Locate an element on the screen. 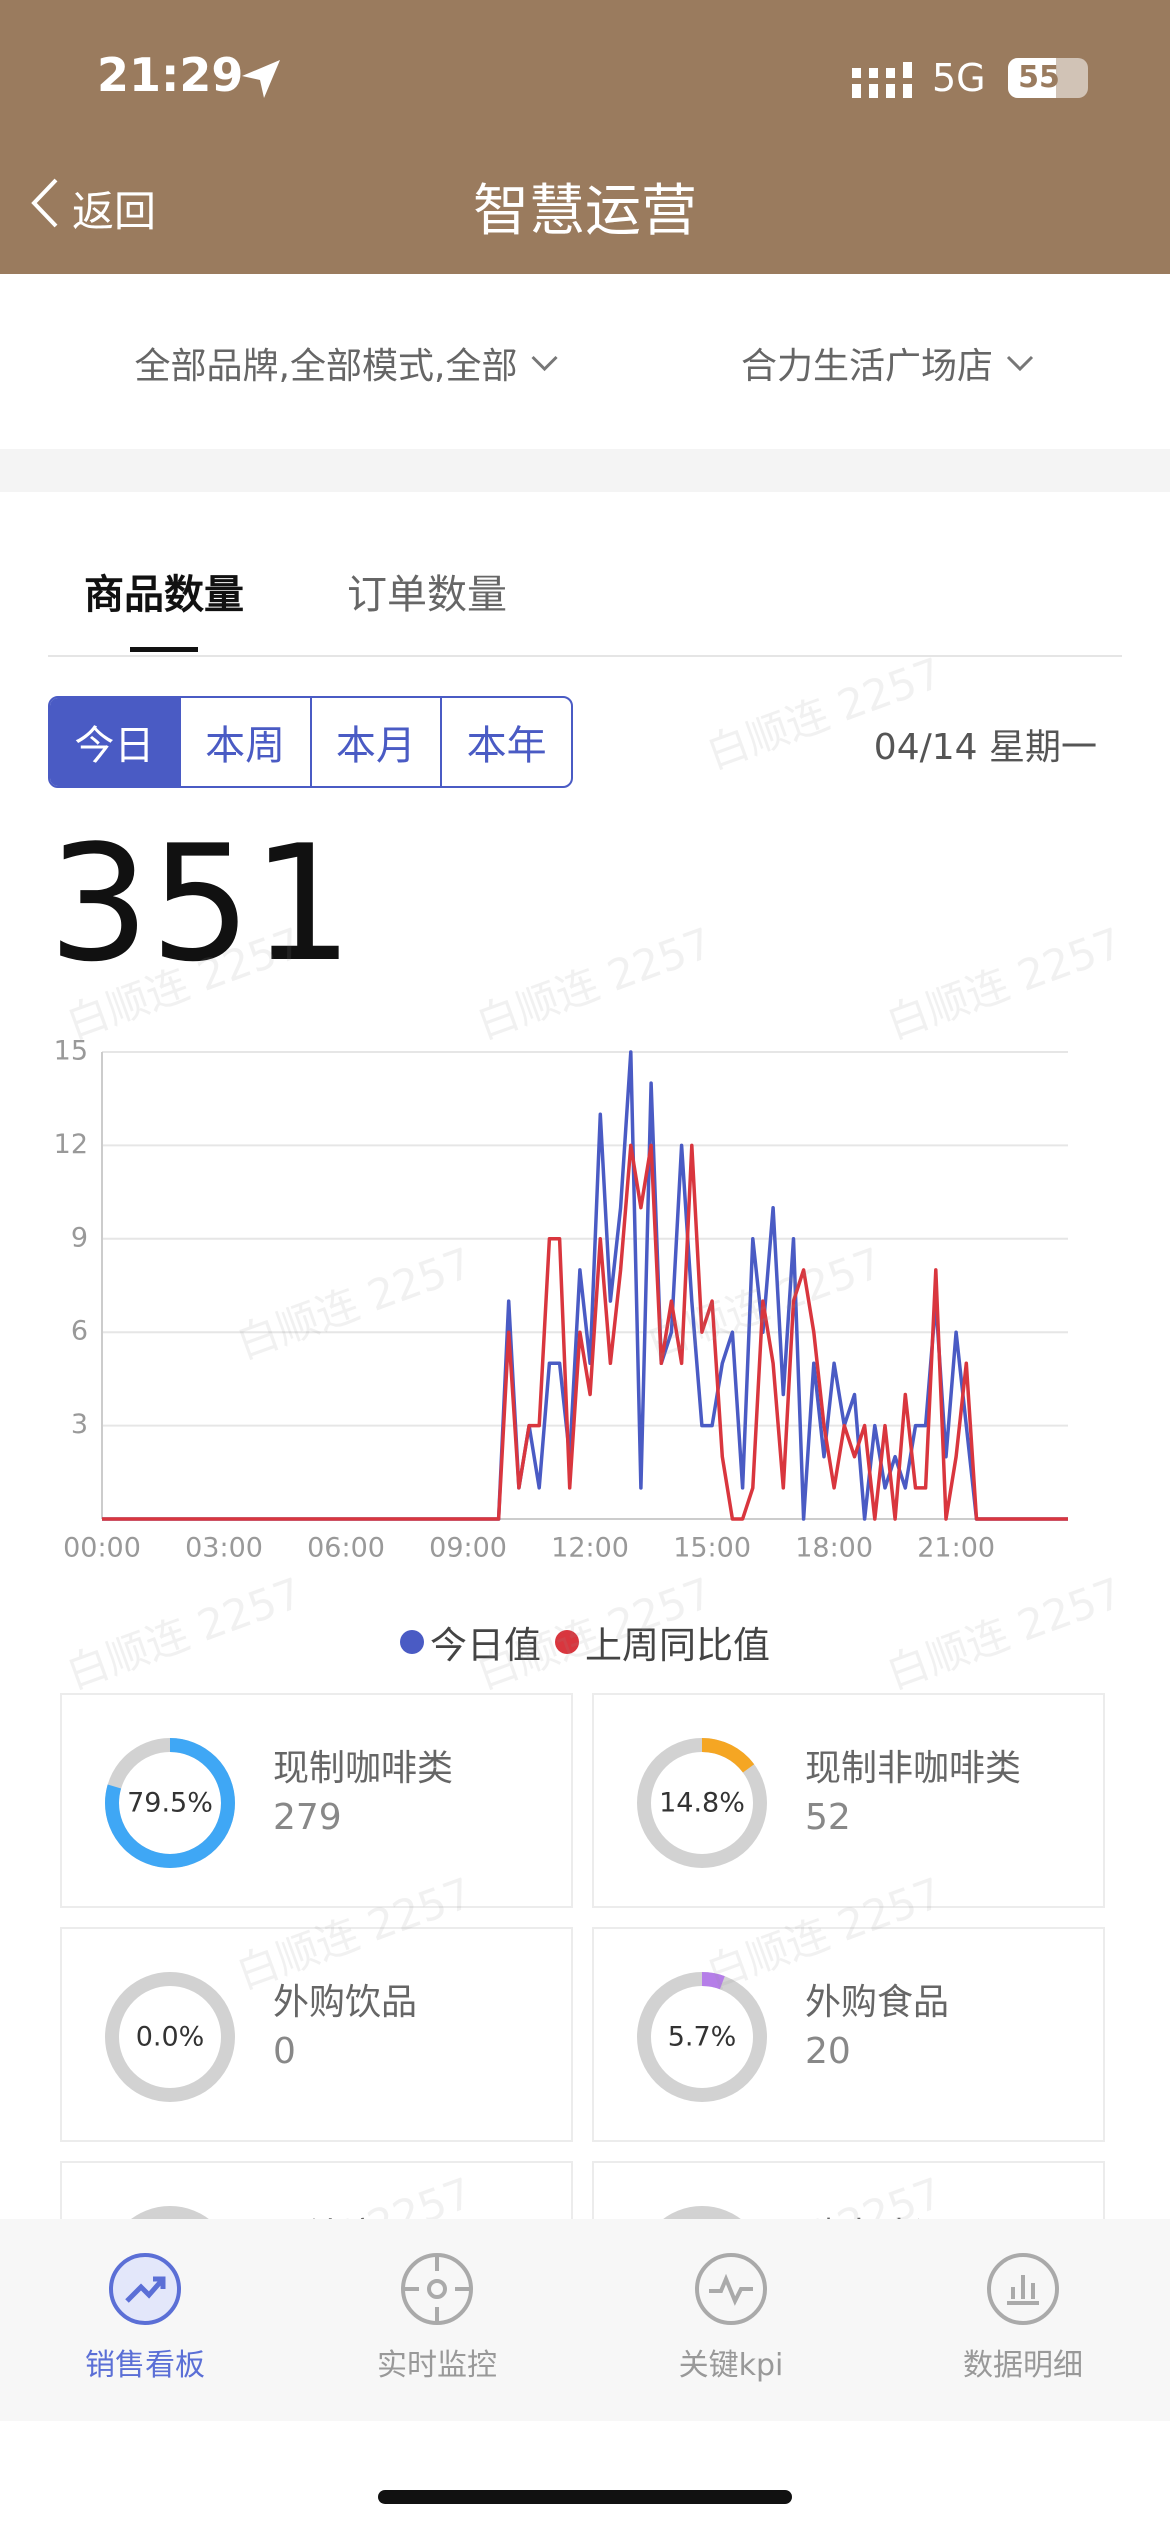 The image size is (1170, 2532). donut: 0.0% is located at coordinates (170, 2037).